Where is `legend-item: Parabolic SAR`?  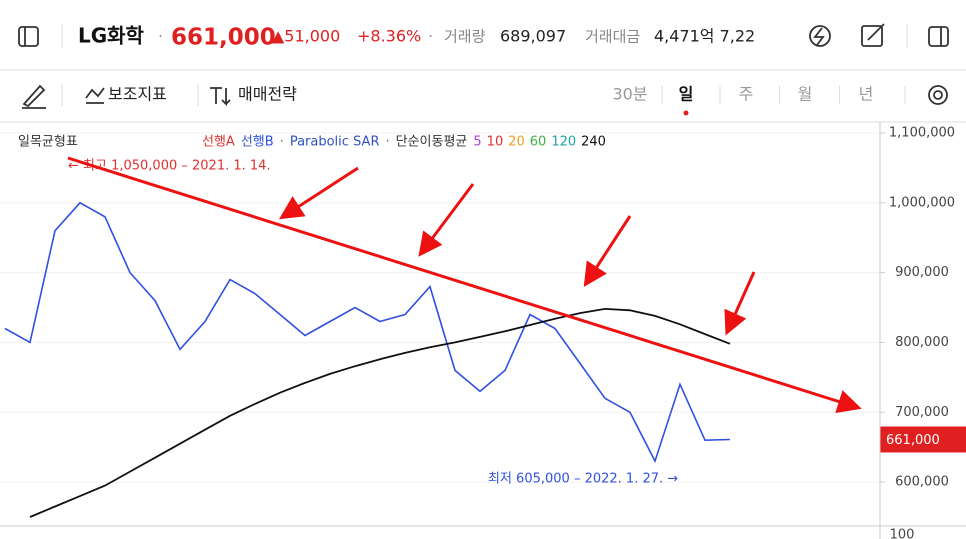 legend-item: Parabolic SAR is located at coordinates (335, 142).